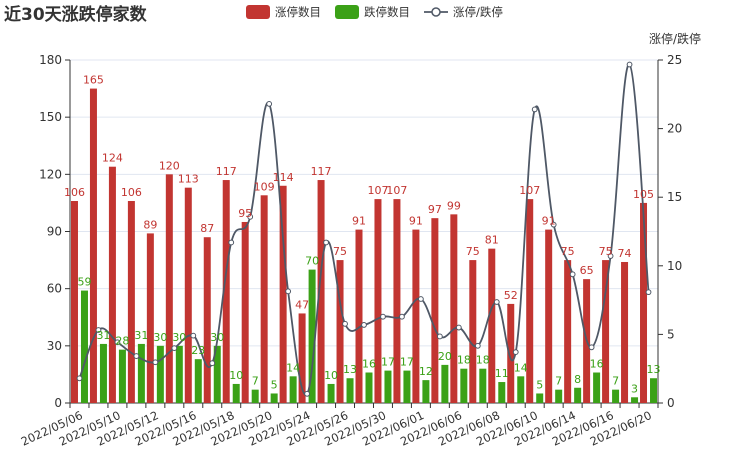 Image resolution: width=750 pixels, height=463 pixels. What do you see at coordinates (207, 228) in the screenshot?
I see `limit-up-value-label: 87` at bounding box center [207, 228].